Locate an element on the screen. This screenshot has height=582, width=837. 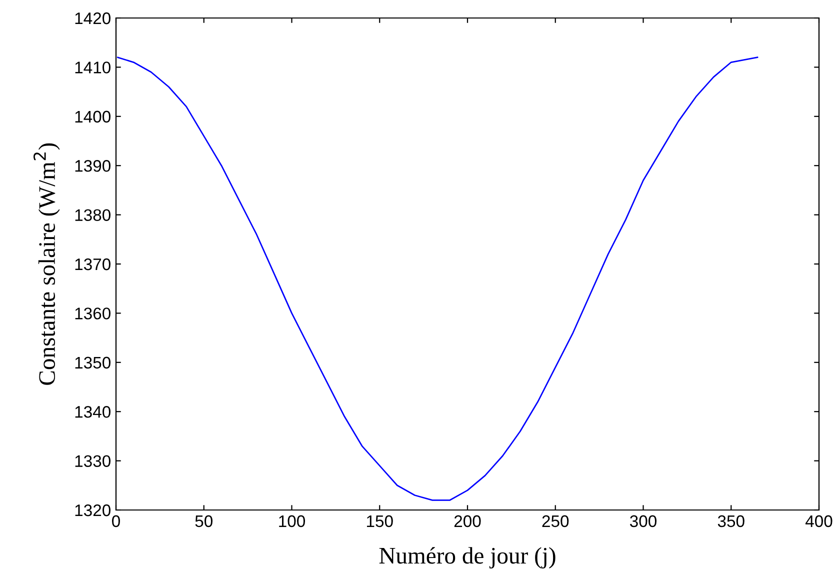
x-tick-label: 400 is located at coordinates (818, 521).